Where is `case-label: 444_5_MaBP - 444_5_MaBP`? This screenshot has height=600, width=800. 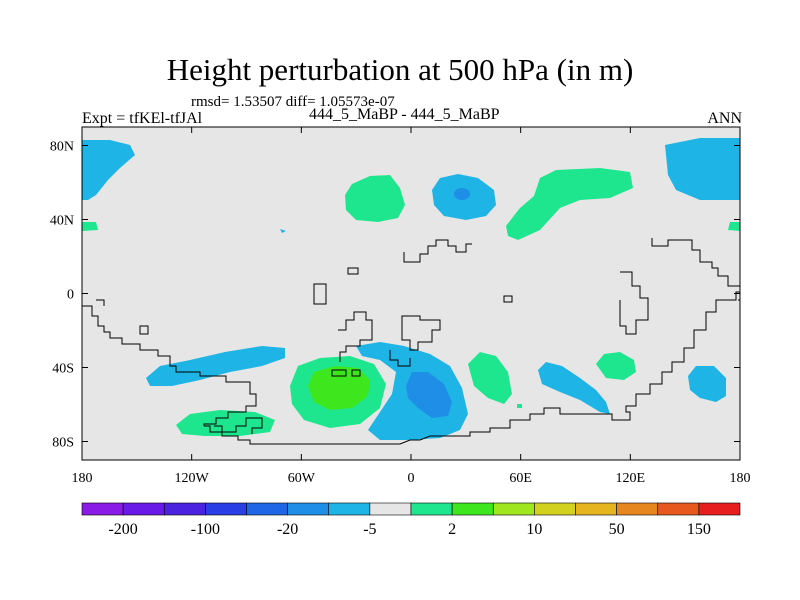 case-label: 444_5_MaBP - 444_5_MaBP is located at coordinates (404, 114).